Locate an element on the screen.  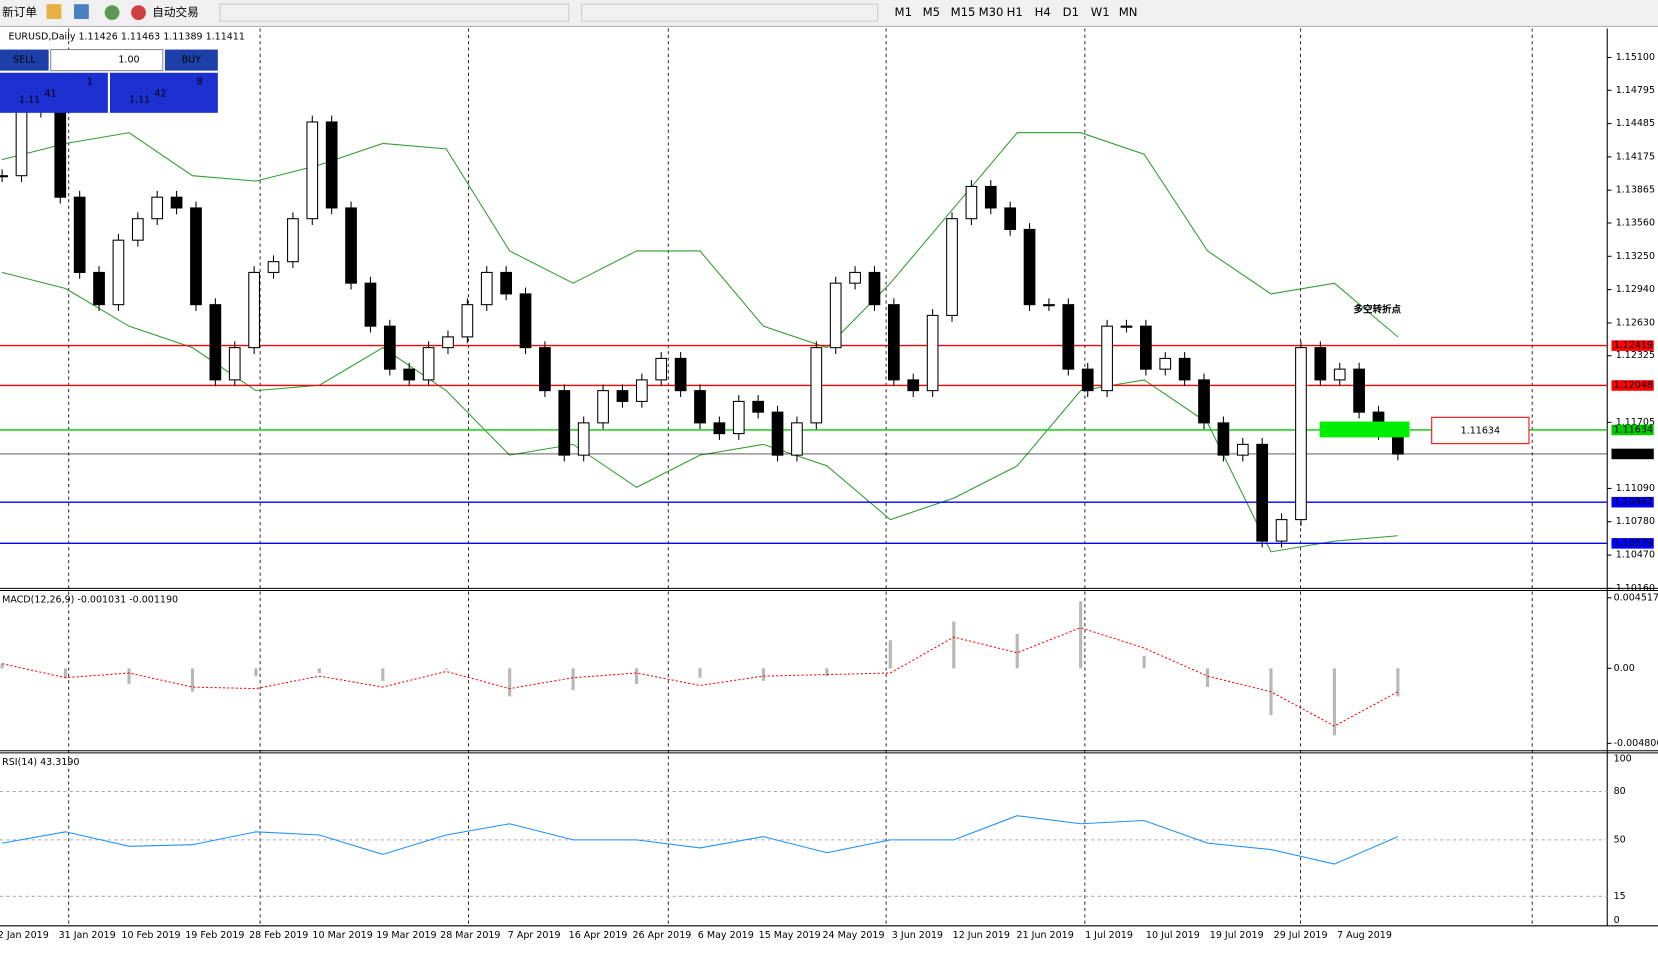
x-tick-label: 24 May 2019 is located at coordinates (854, 935).